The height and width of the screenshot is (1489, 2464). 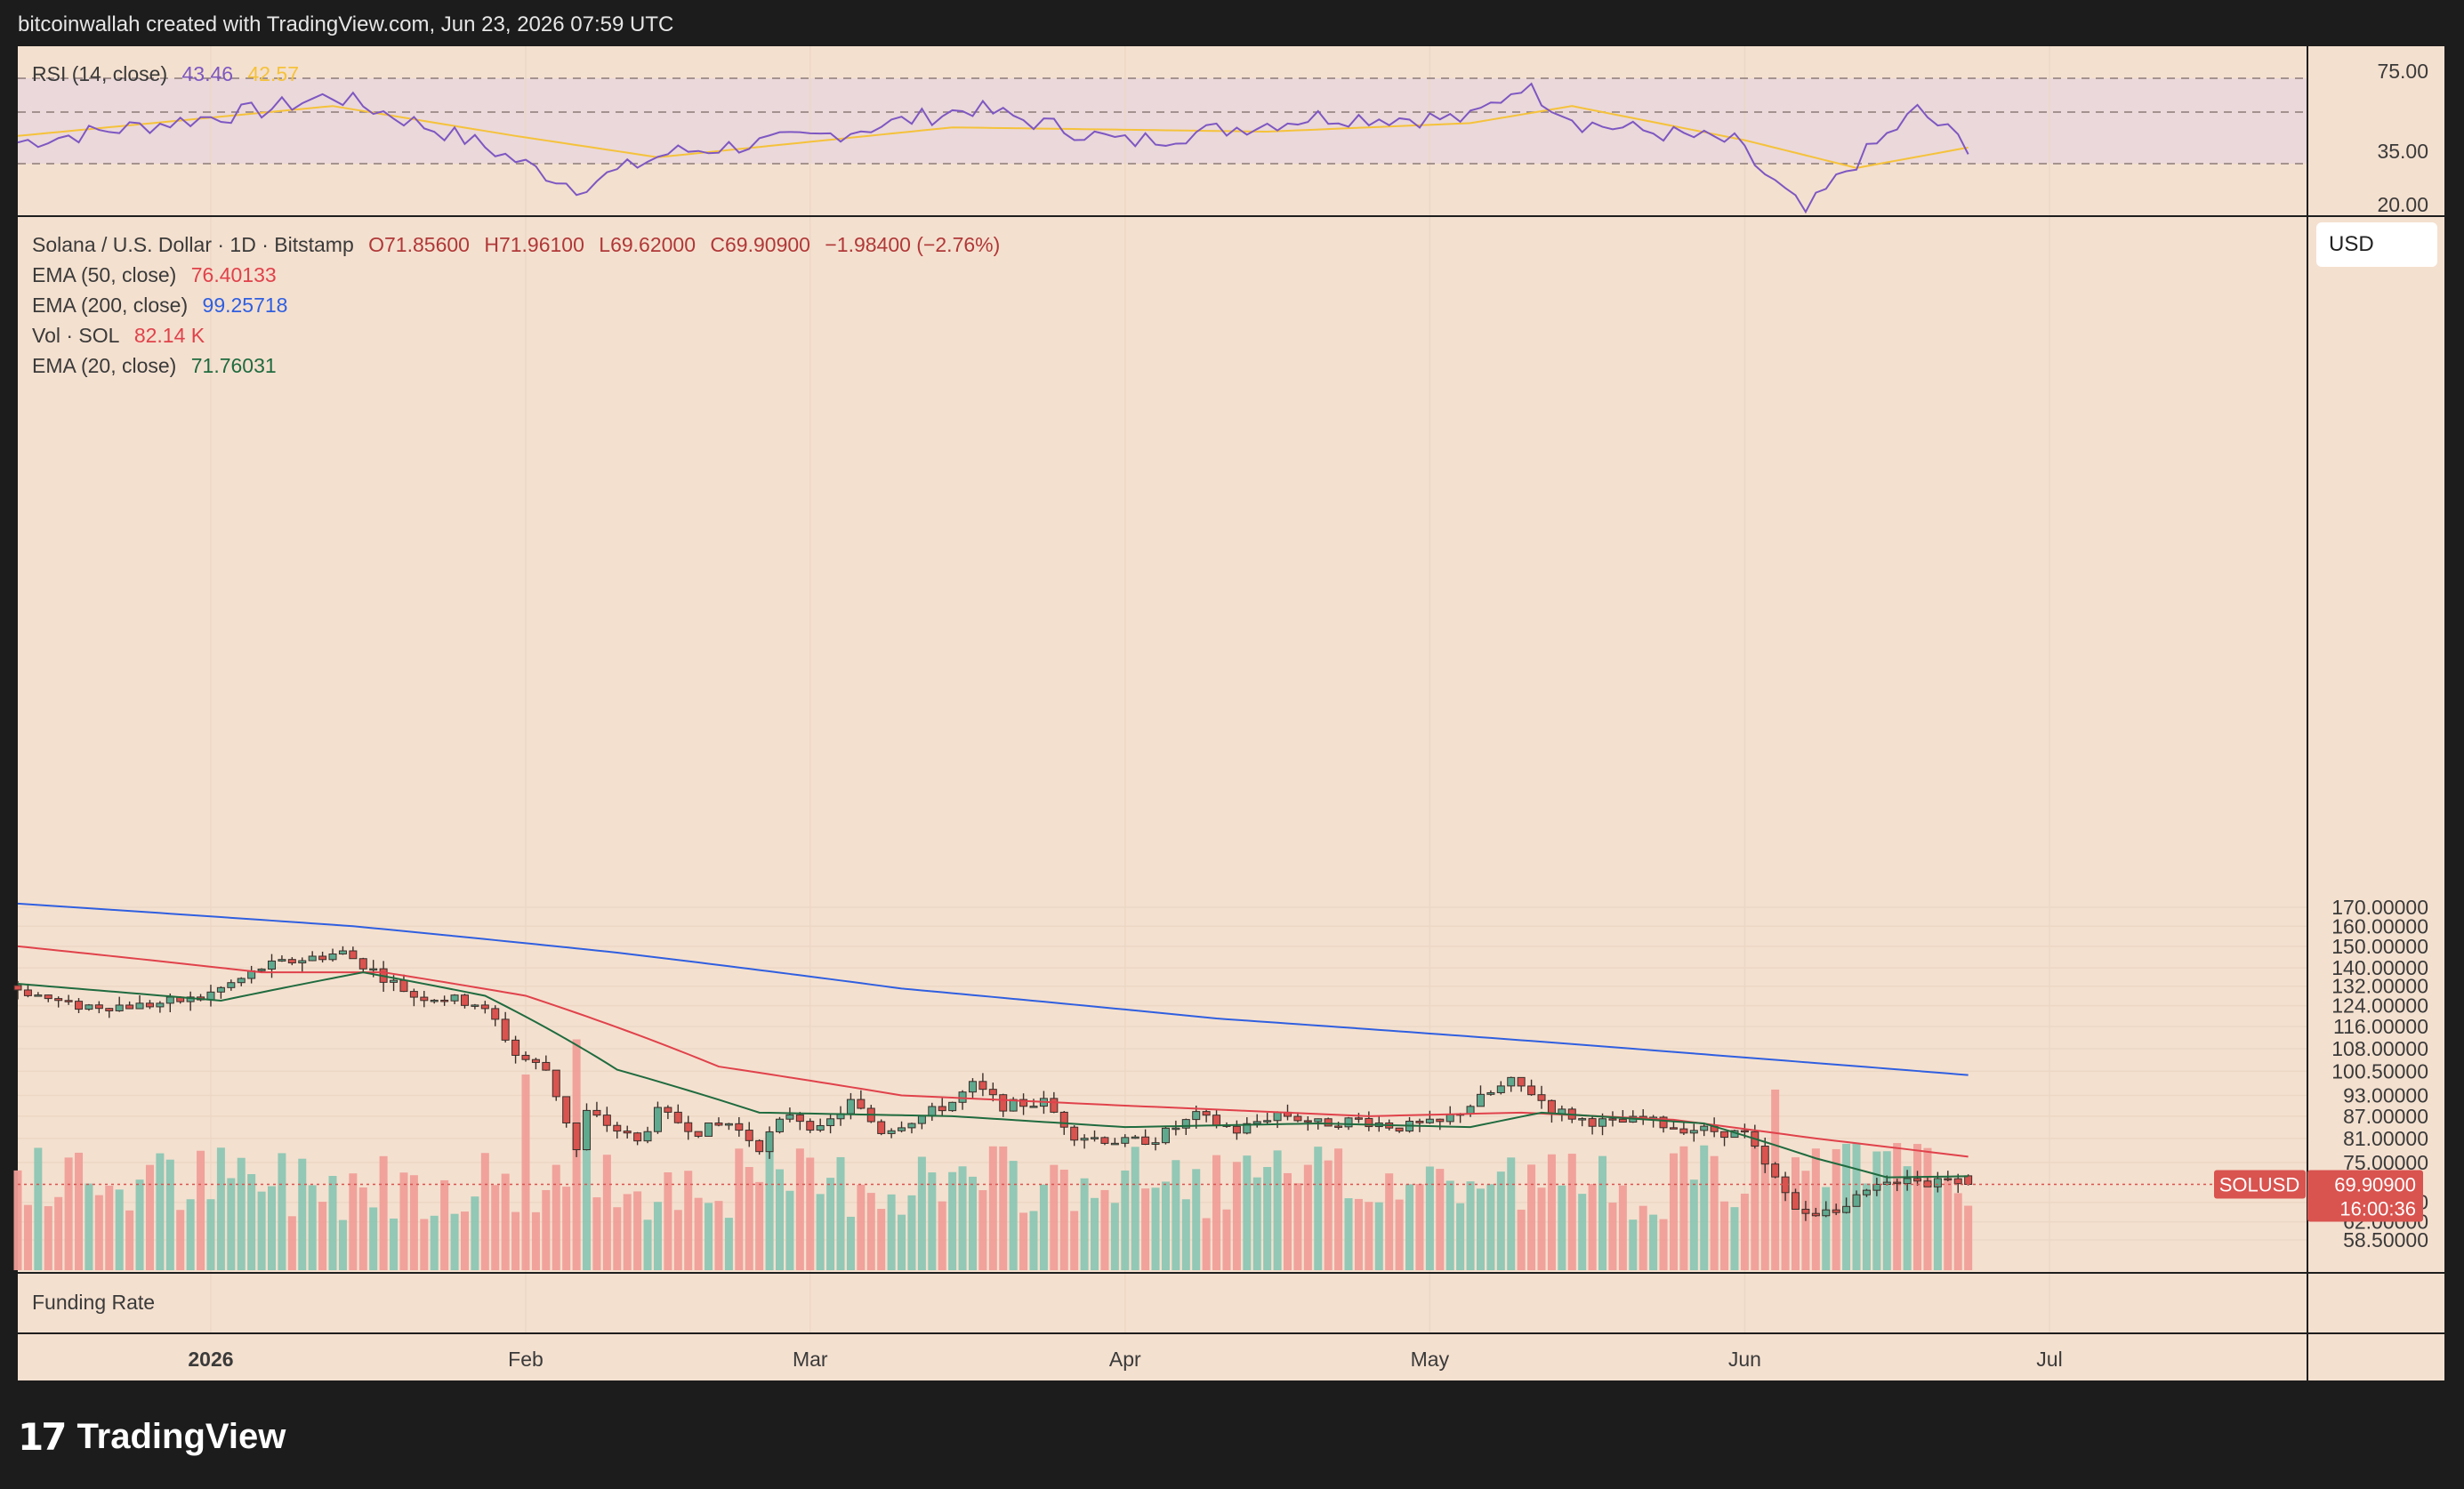 What do you see at coordinates (159, 366) in the screenshot?
I see `ema20-legend: EMA (20, close) 71.76031` at bounding box center [159, 366].